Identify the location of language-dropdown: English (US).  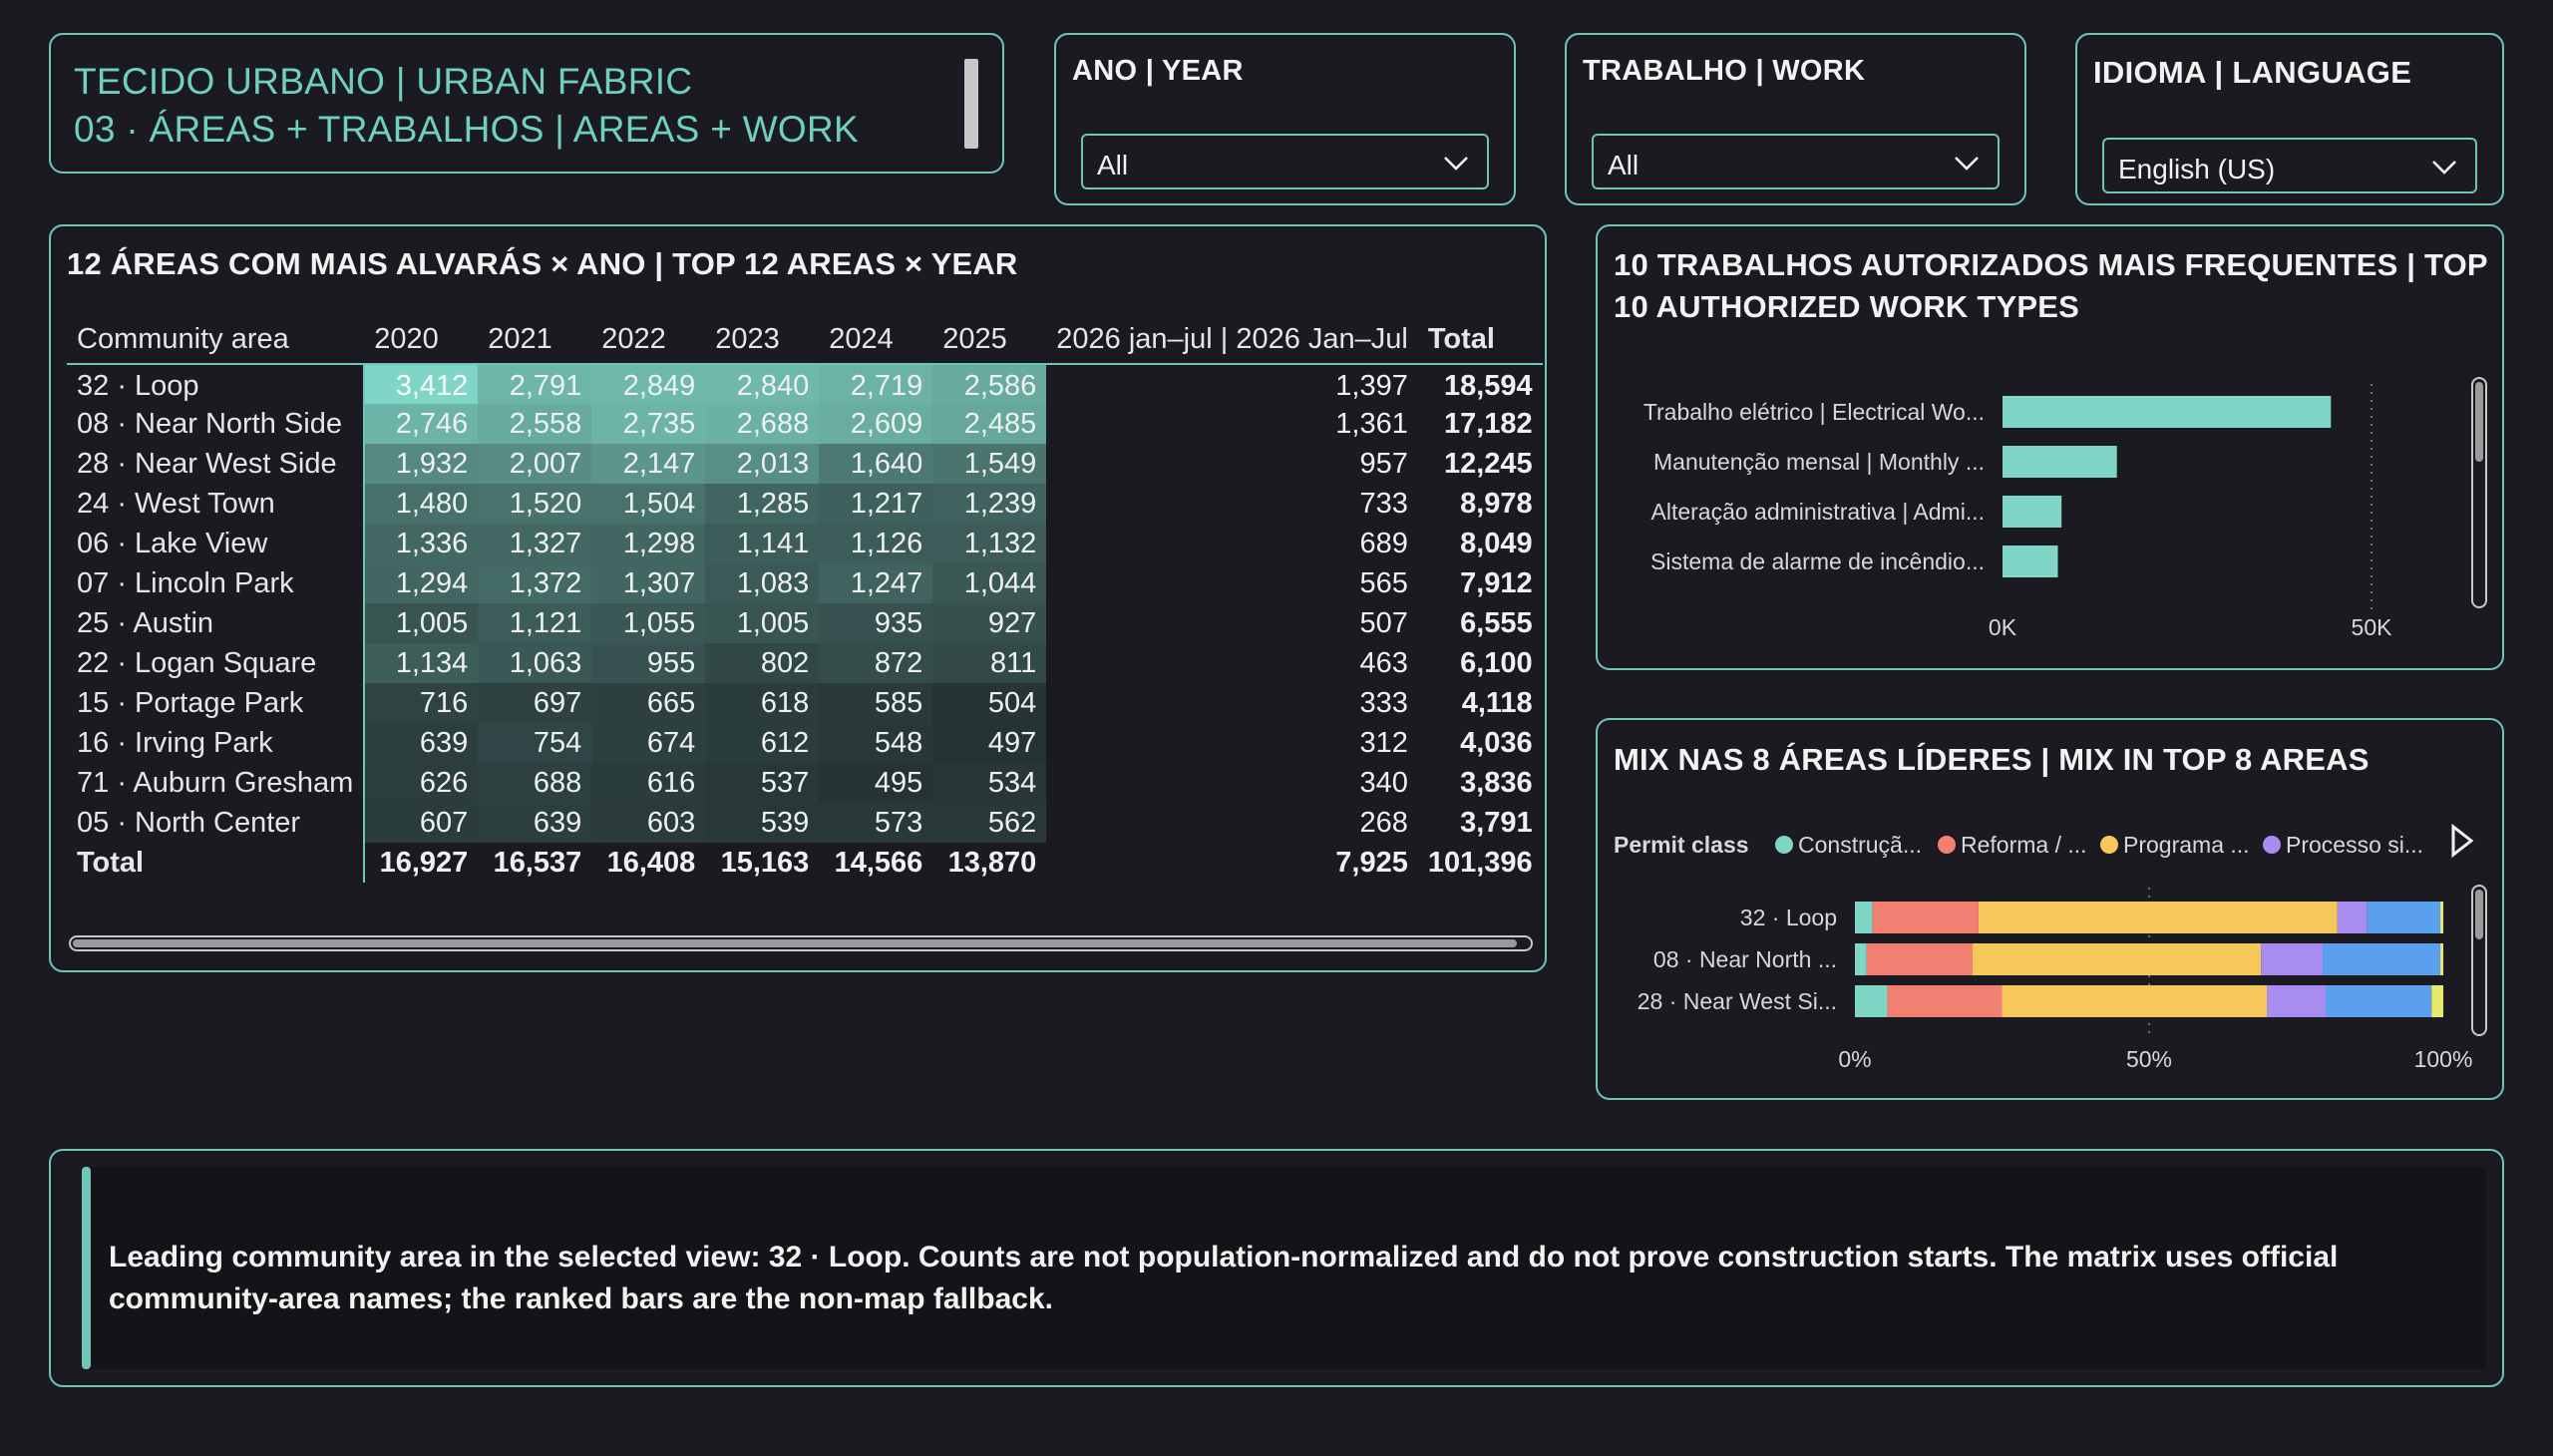
(2289, 165).